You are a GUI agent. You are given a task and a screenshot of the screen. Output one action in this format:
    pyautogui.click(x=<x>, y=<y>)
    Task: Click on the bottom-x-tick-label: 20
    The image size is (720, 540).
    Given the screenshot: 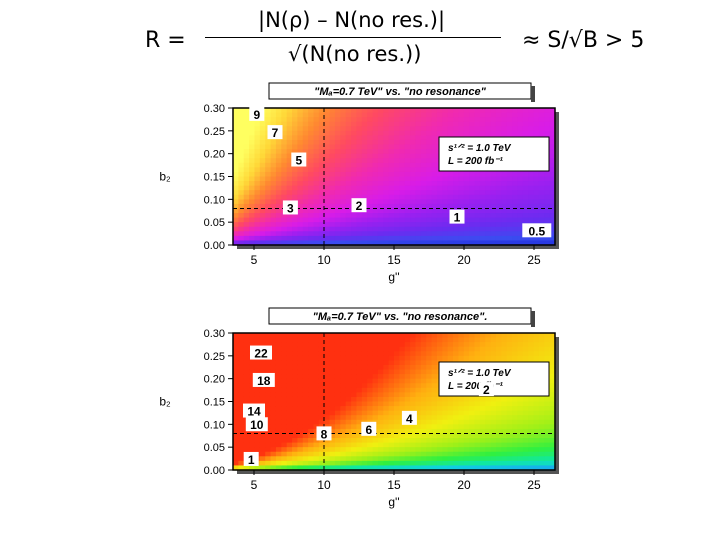 What is the action you would take?
    pyautogui.click(x=464, y=485)
    